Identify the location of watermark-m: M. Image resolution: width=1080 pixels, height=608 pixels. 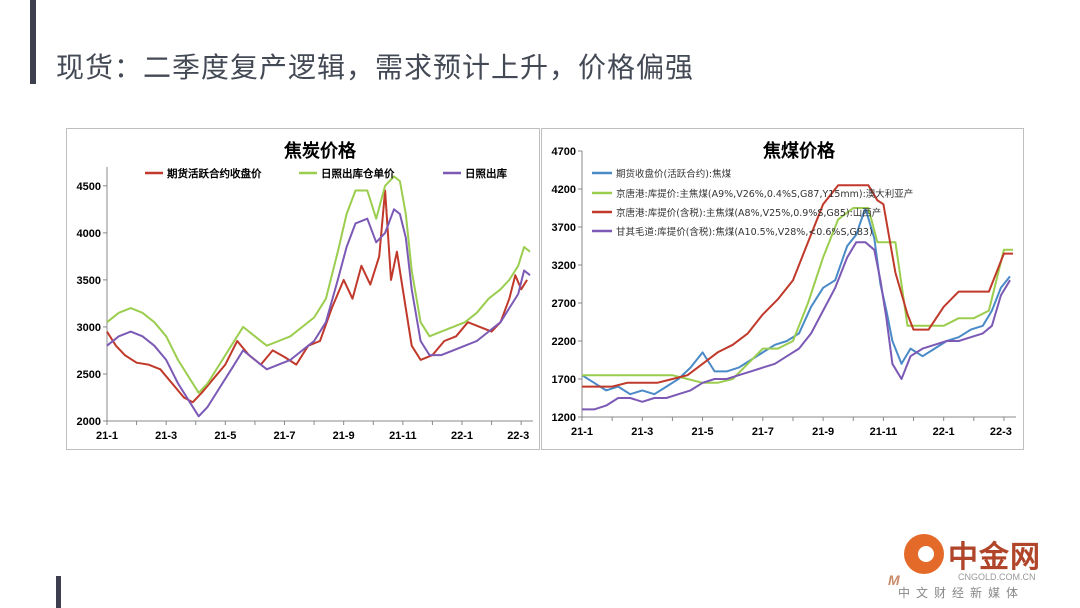
(894, 580).